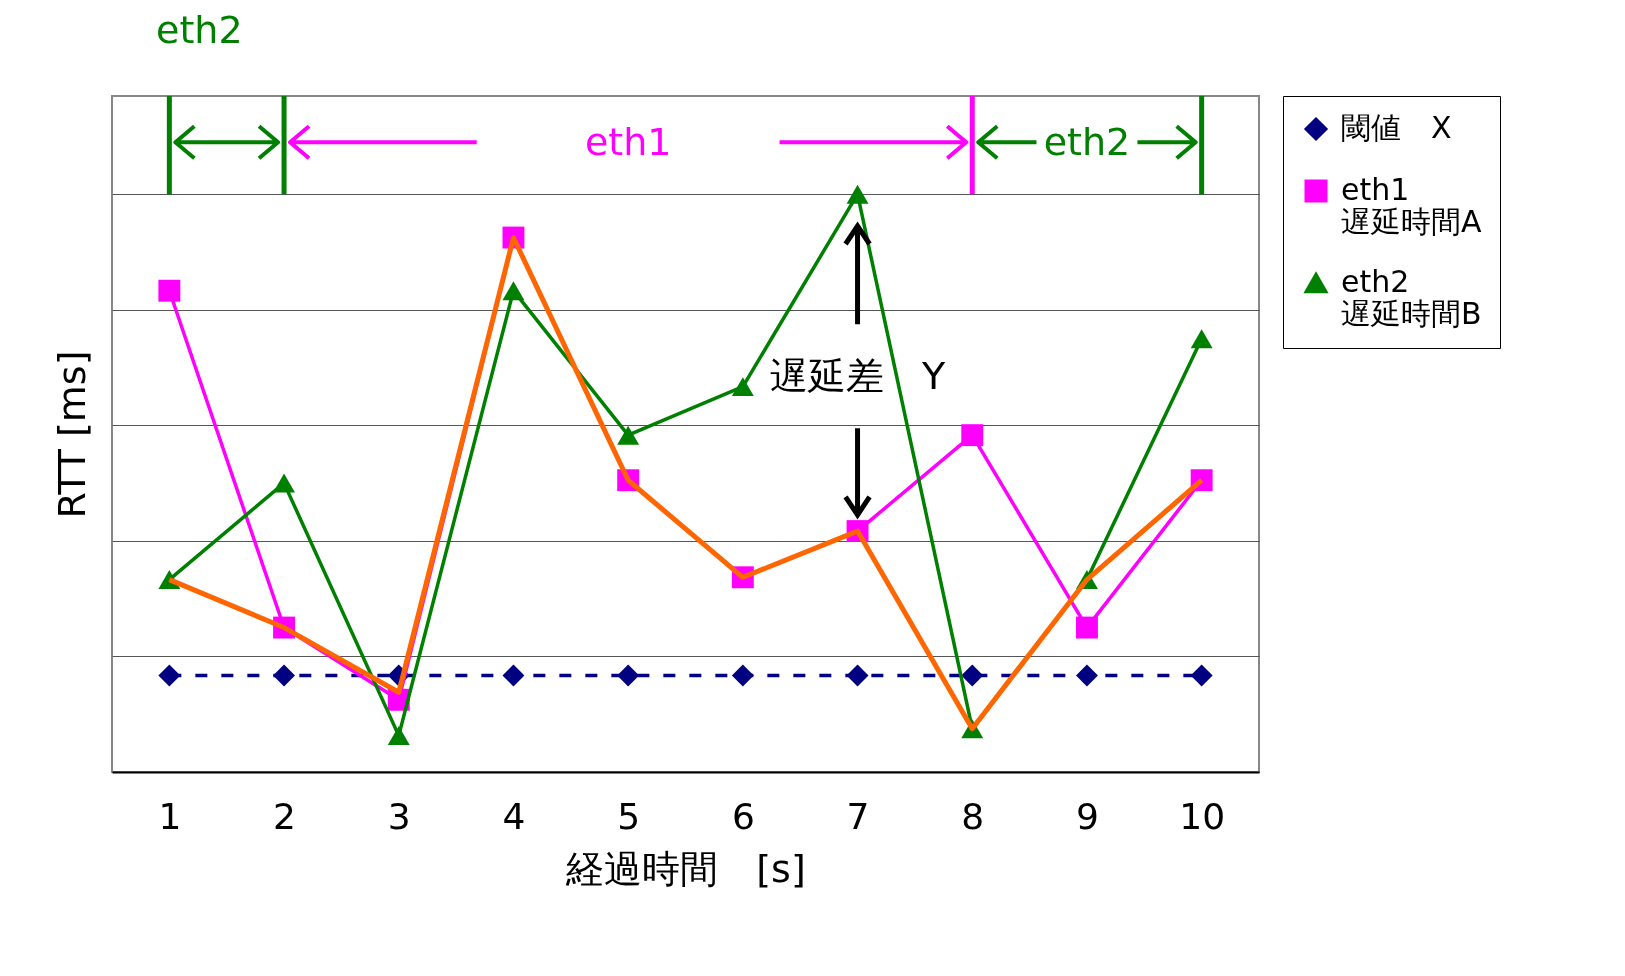 This screenshot has height=976, width=1625. Describe the element at coordinates (628, 142) in the screenshot. I see `text: eth1` at that location.